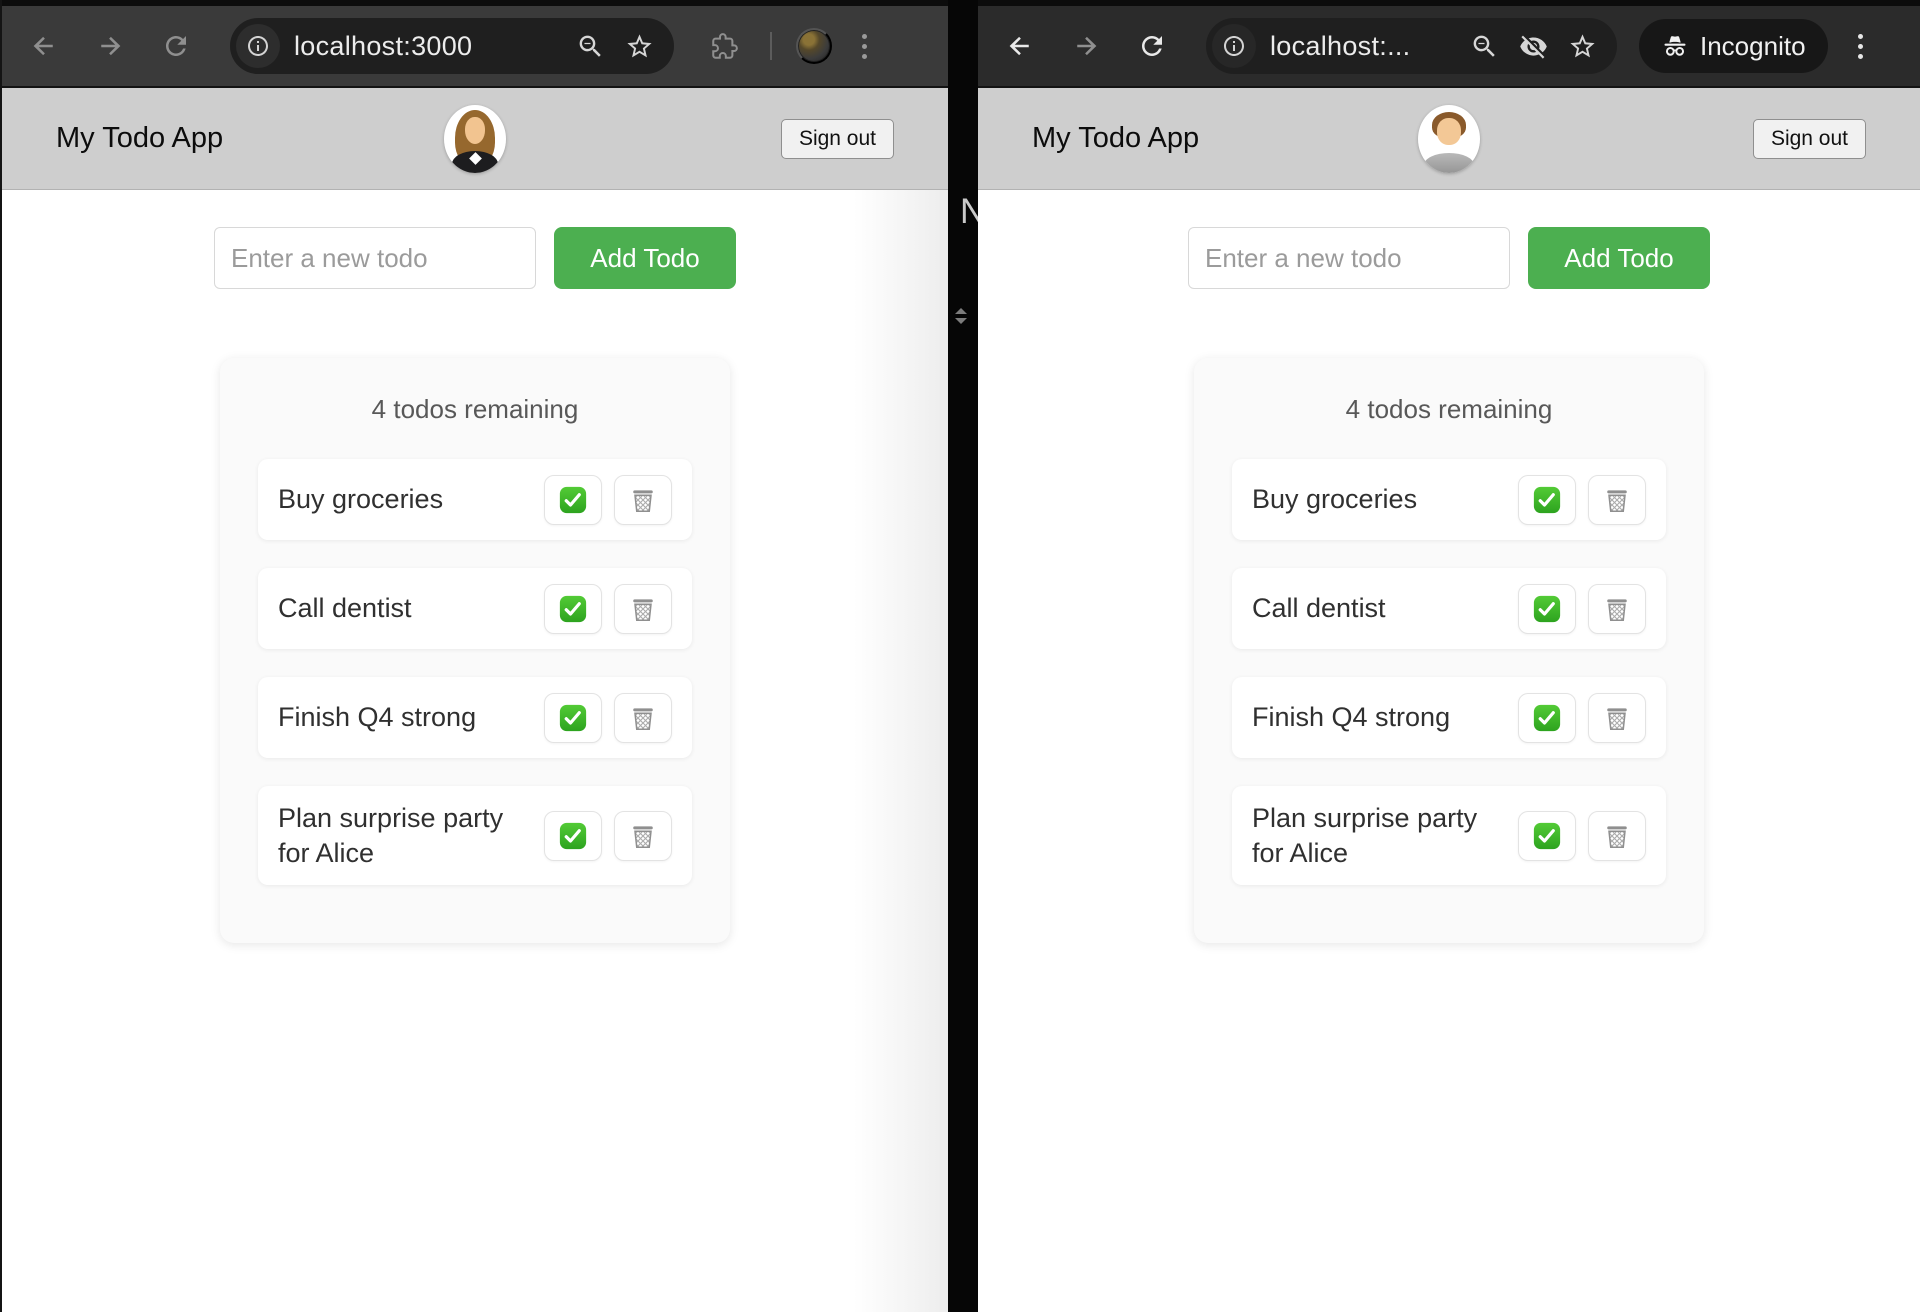  I want to click on reload-icon, so click(175, 46).